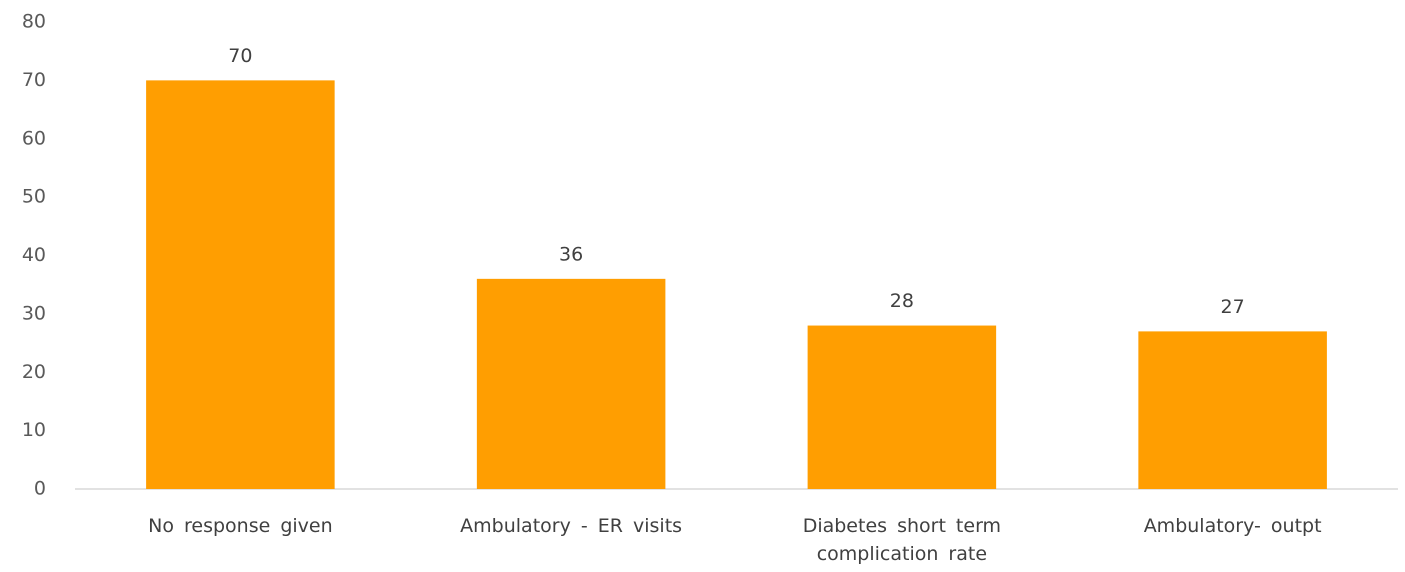  Describe the element at coordinates (40, 489) in the screenshot. I see `y-tick-label: 0` at that location.